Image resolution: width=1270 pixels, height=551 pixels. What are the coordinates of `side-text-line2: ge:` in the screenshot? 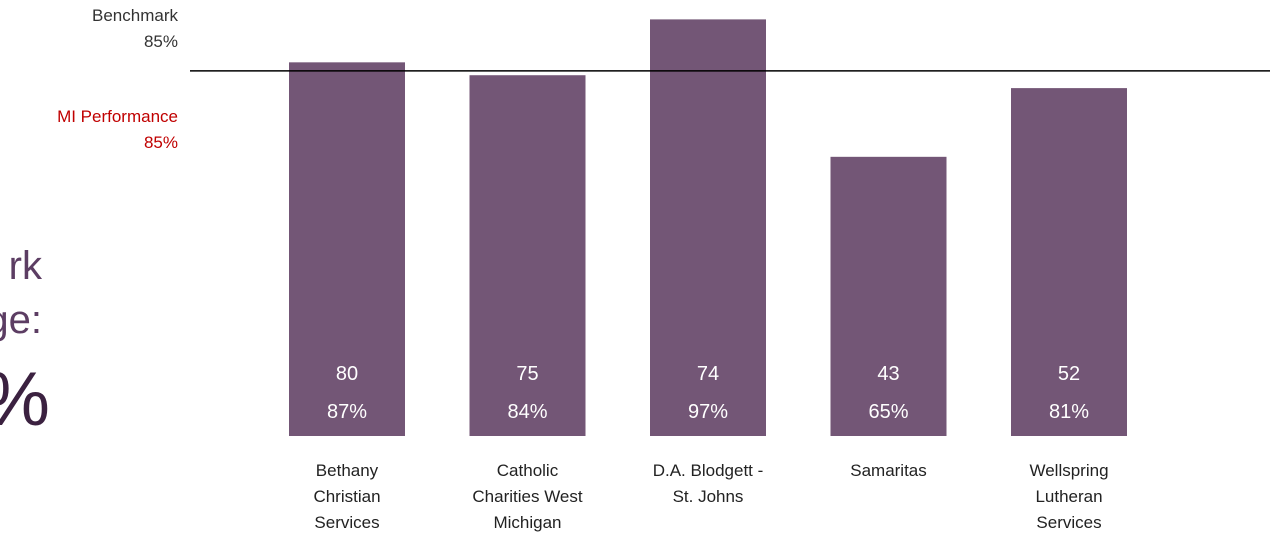 It's located at (21, 320).